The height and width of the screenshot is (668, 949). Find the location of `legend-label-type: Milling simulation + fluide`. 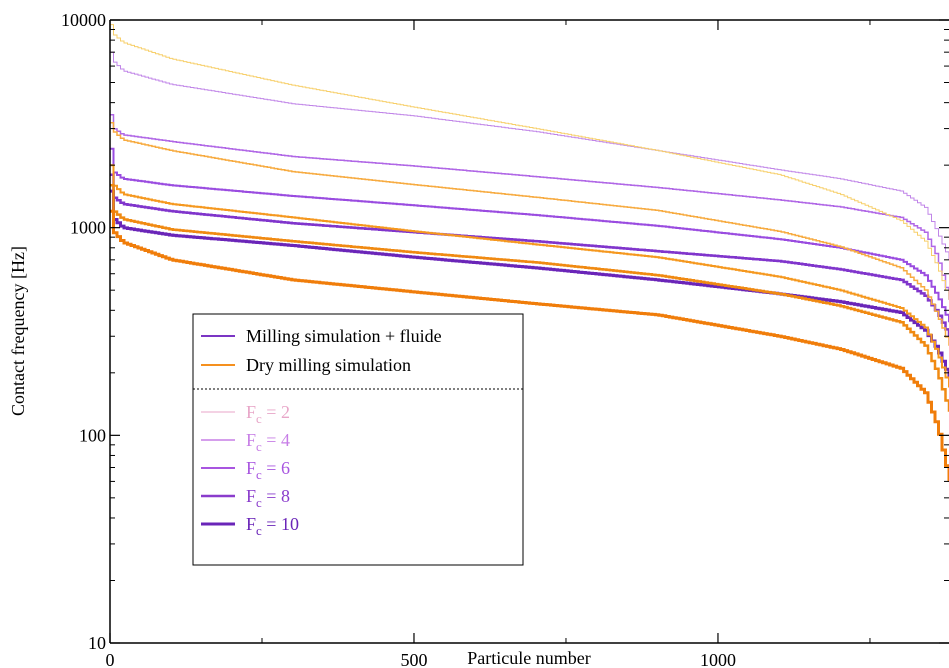

legend-label-type: Milling simulation + fluide is located at coordinates (344, 336).